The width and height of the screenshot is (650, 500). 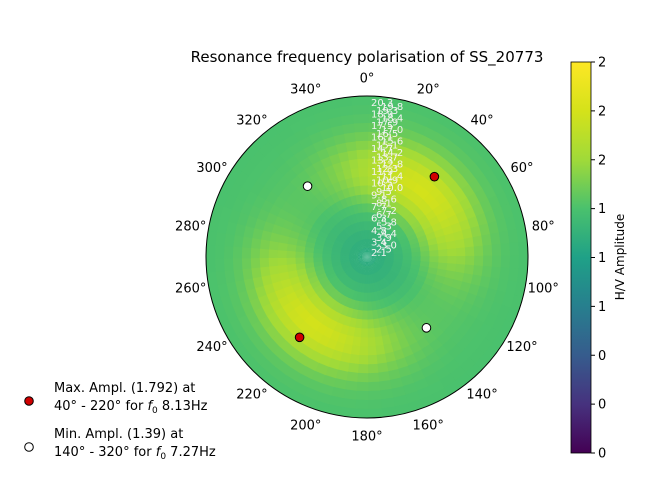 What do you see at coordinates (382, 103) in the screenshot?
I see `radial-tick-label-39: 20.3` at bounding box center [382, 103].